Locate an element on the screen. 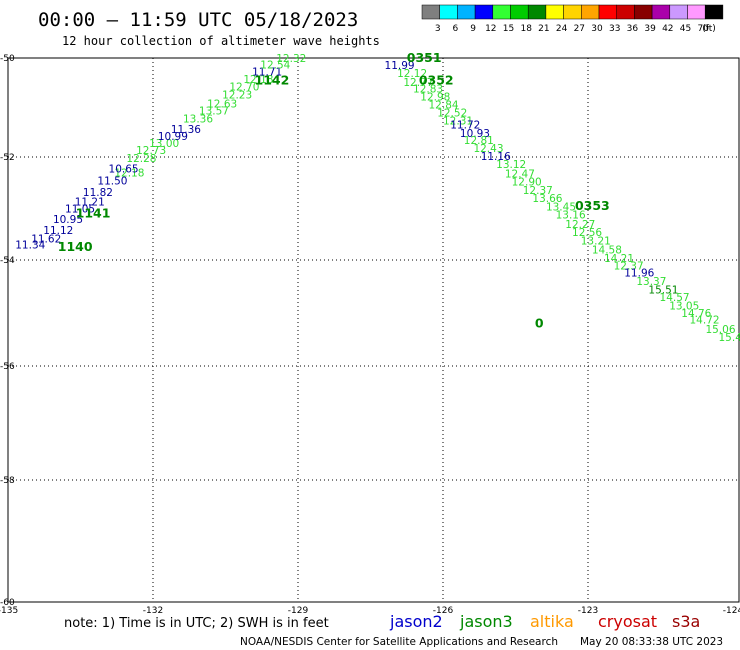  satellite-legend-s3a: s3a is located at coordinates (686, 621).